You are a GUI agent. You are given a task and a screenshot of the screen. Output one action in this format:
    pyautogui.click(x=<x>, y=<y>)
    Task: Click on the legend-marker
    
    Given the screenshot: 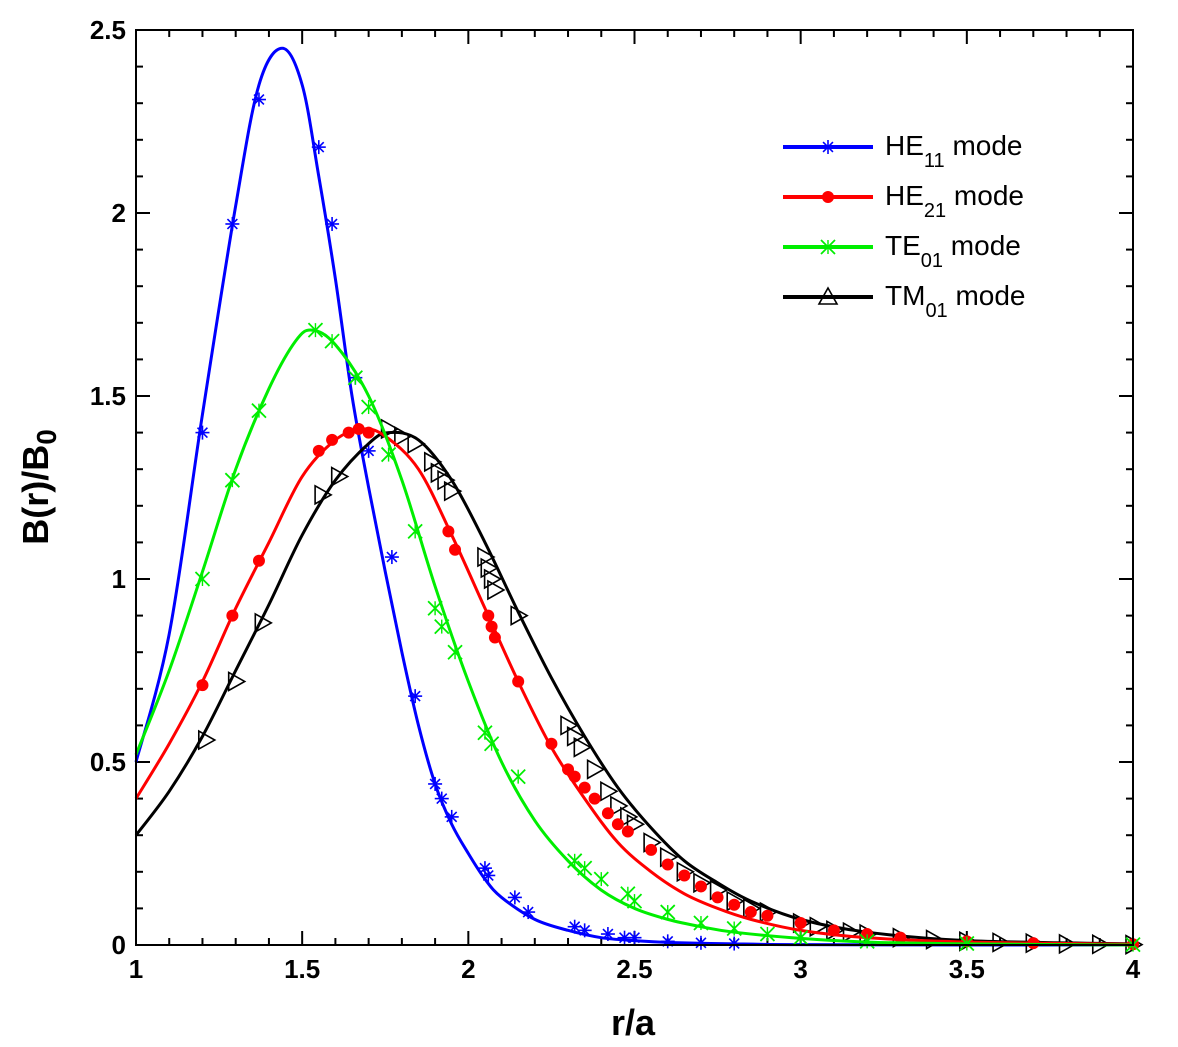 What is the action you would take?
    pyautogui.click(x=828, y=197)
    